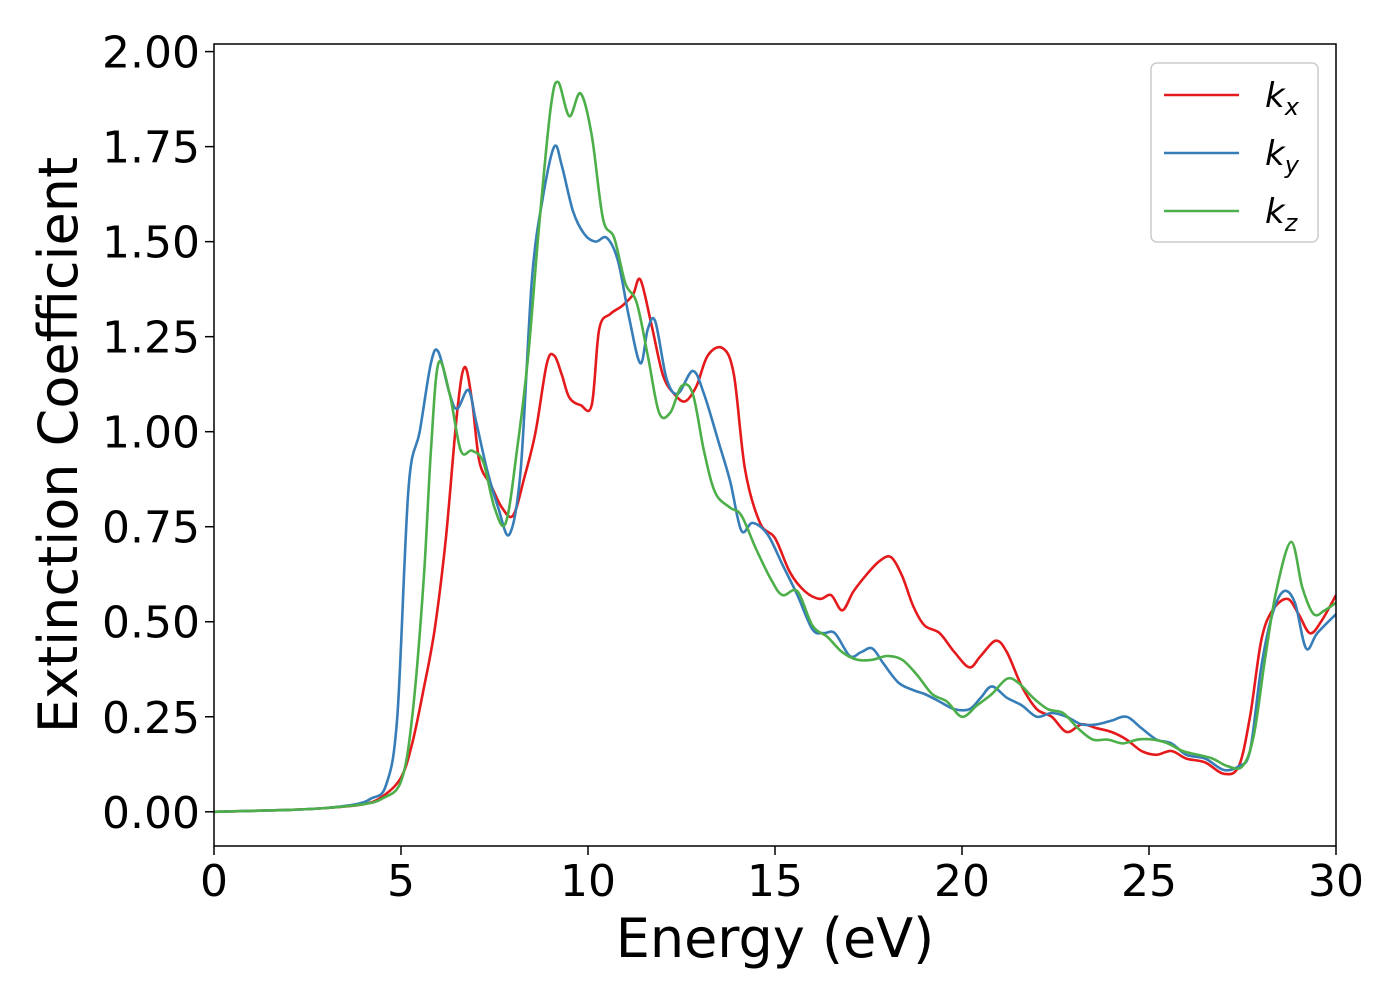 This screenshot has width=1400, height=1000. What do you see at coordinates (401, 881) in the screenshot?
I see `x-tick-label: 5` at bounding box center [401, 881].